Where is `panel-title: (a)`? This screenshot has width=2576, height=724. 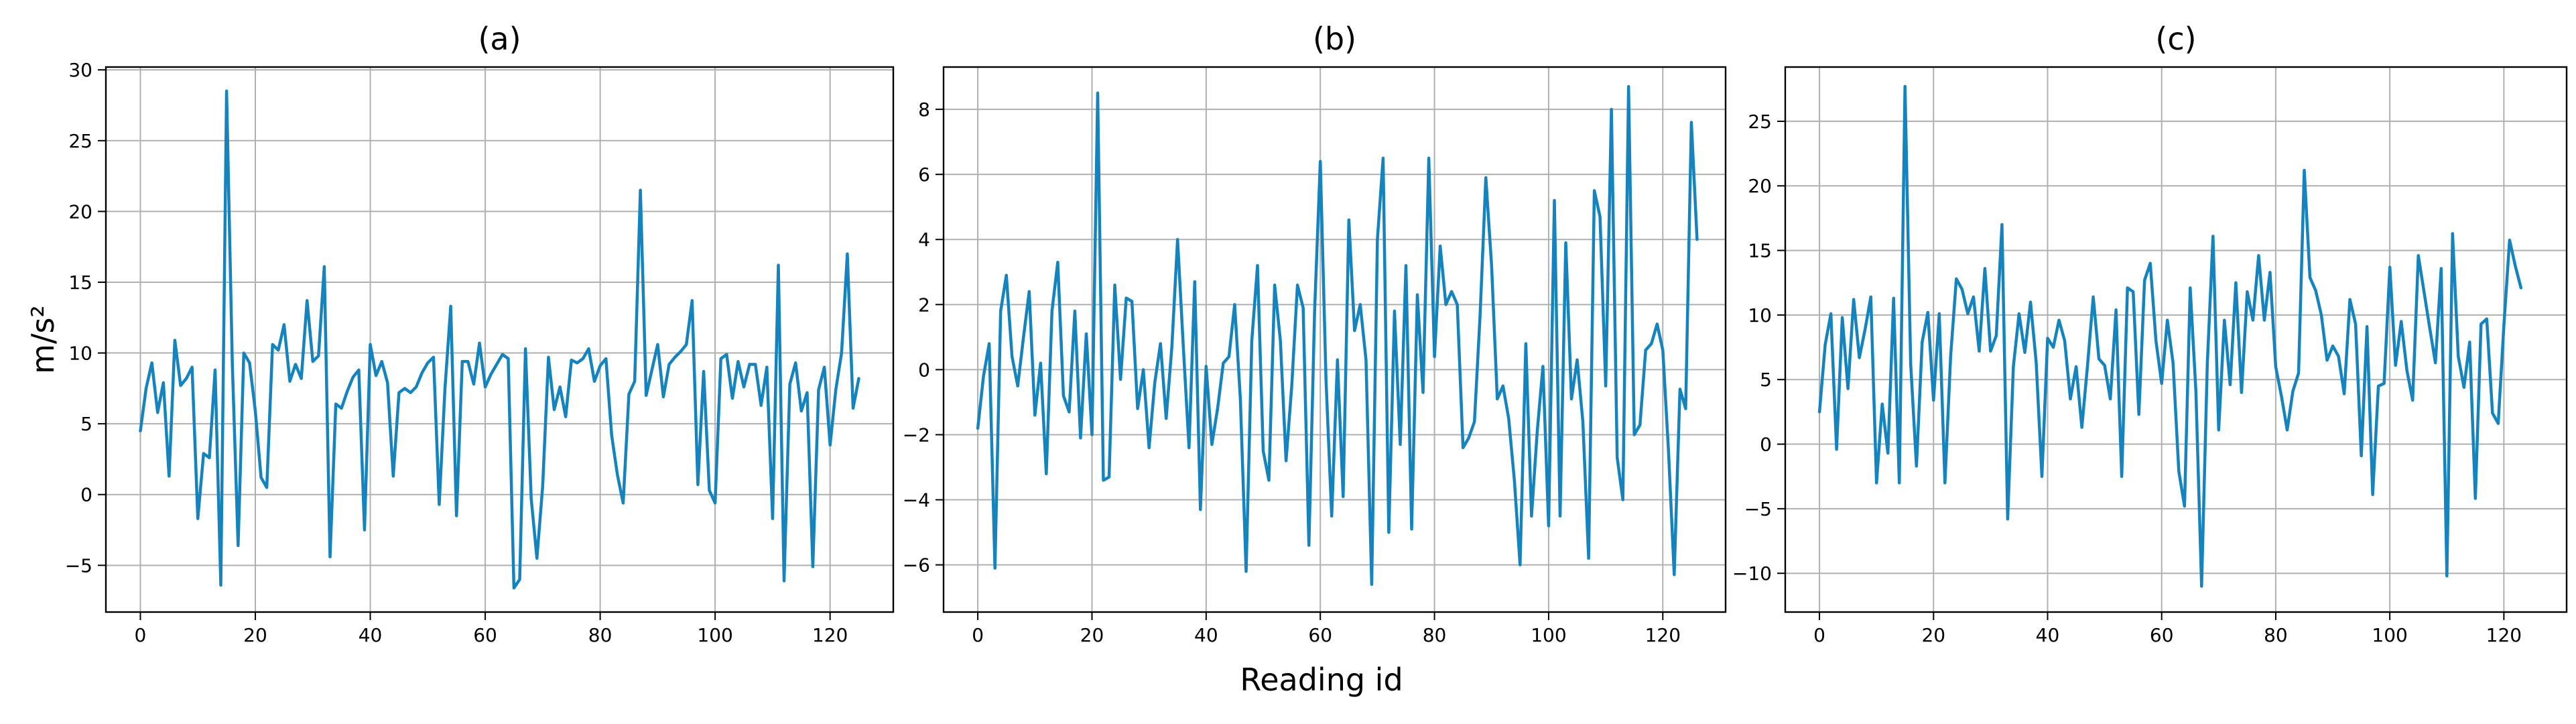 panel-title: (a) is located at coordinates (499, 39).